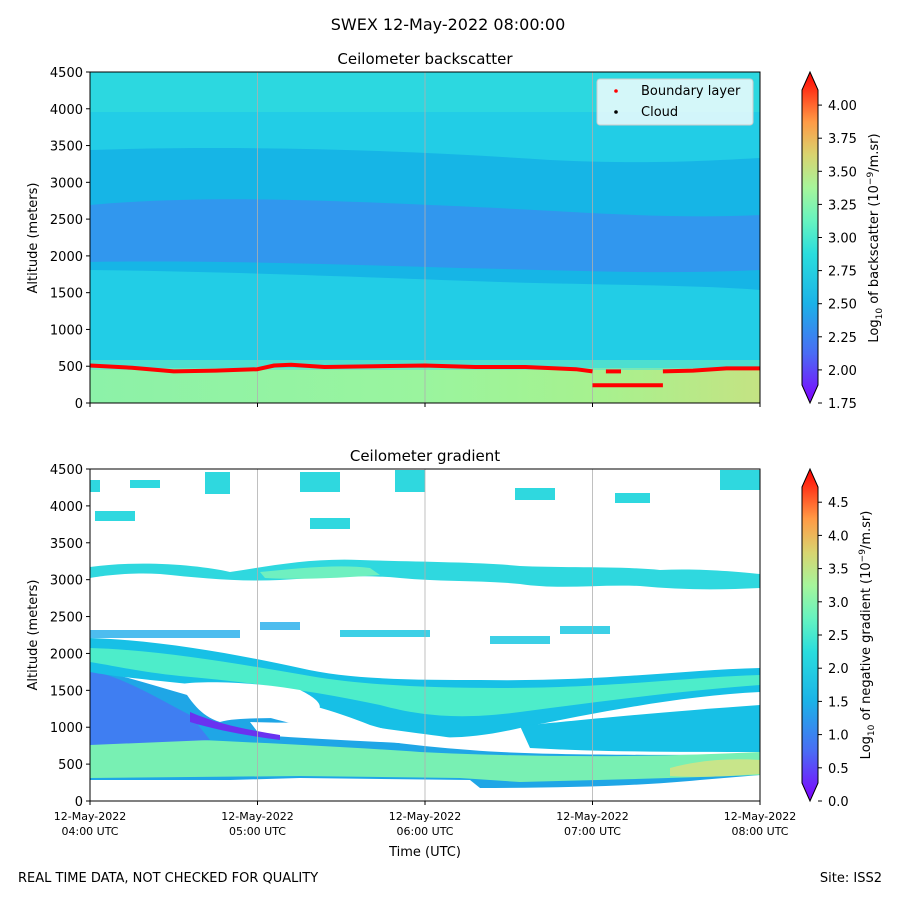 The width and height of the screenshot is (900, 900). Describe the element at coordinates (842, 205) in the screenshot. I see `colorbar-tick-label: 3.25` at that location.